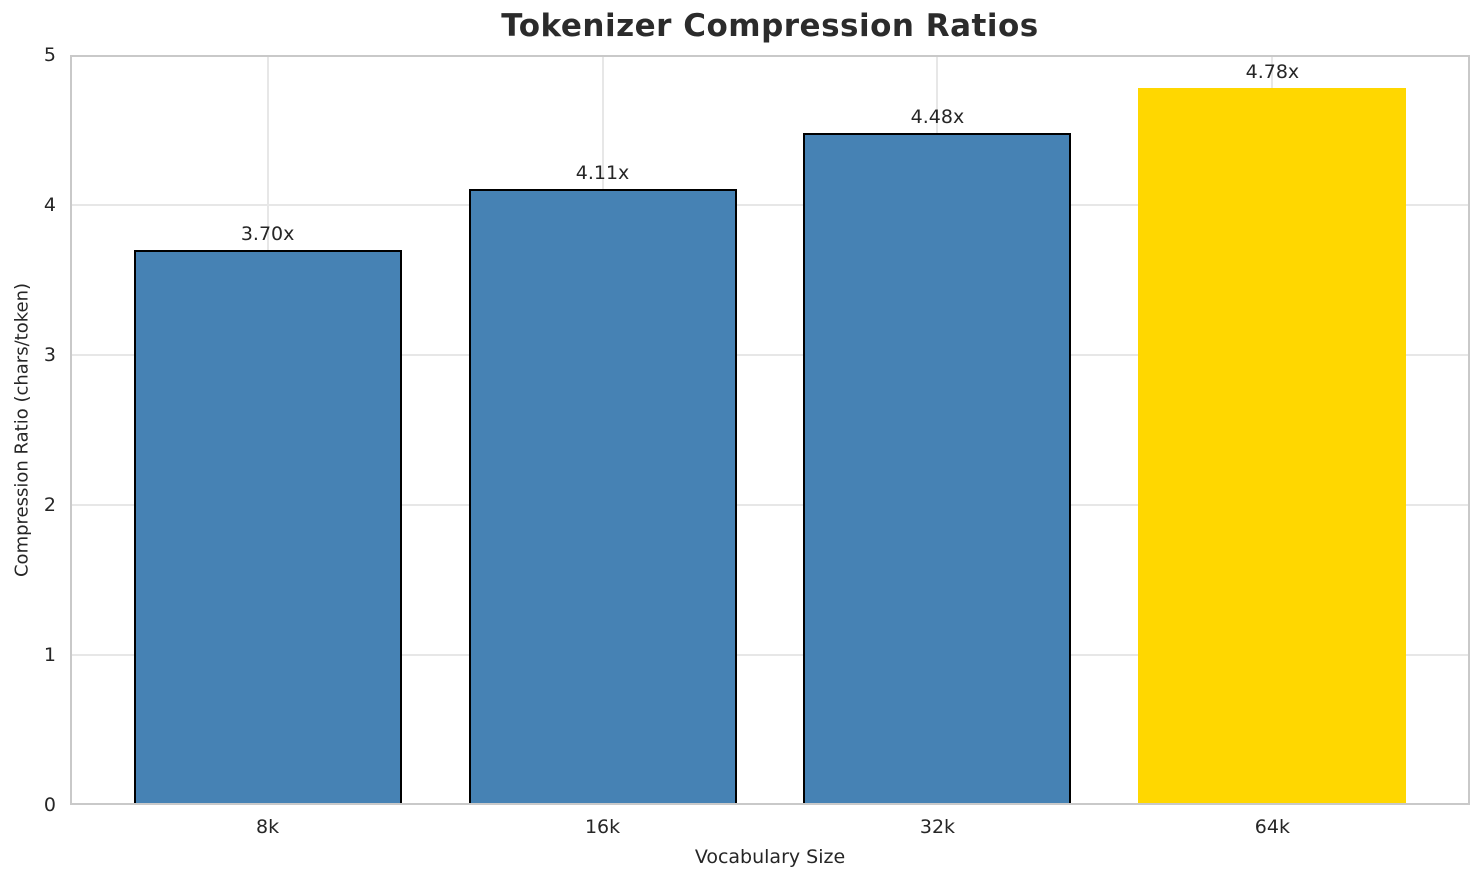 The width and height of the screenshot is (1483, 885). What do you see at coordinates (937, 827) in the screenshot?
I see `x-tick-label: 32k` at bounding box center [937, 827].